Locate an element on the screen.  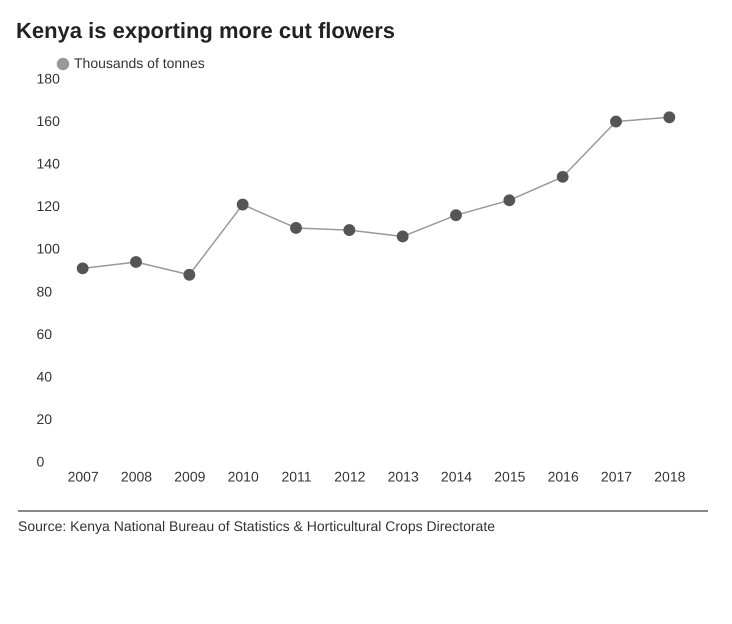
y-tick-label: 80 is located at coordinates (44, 291).